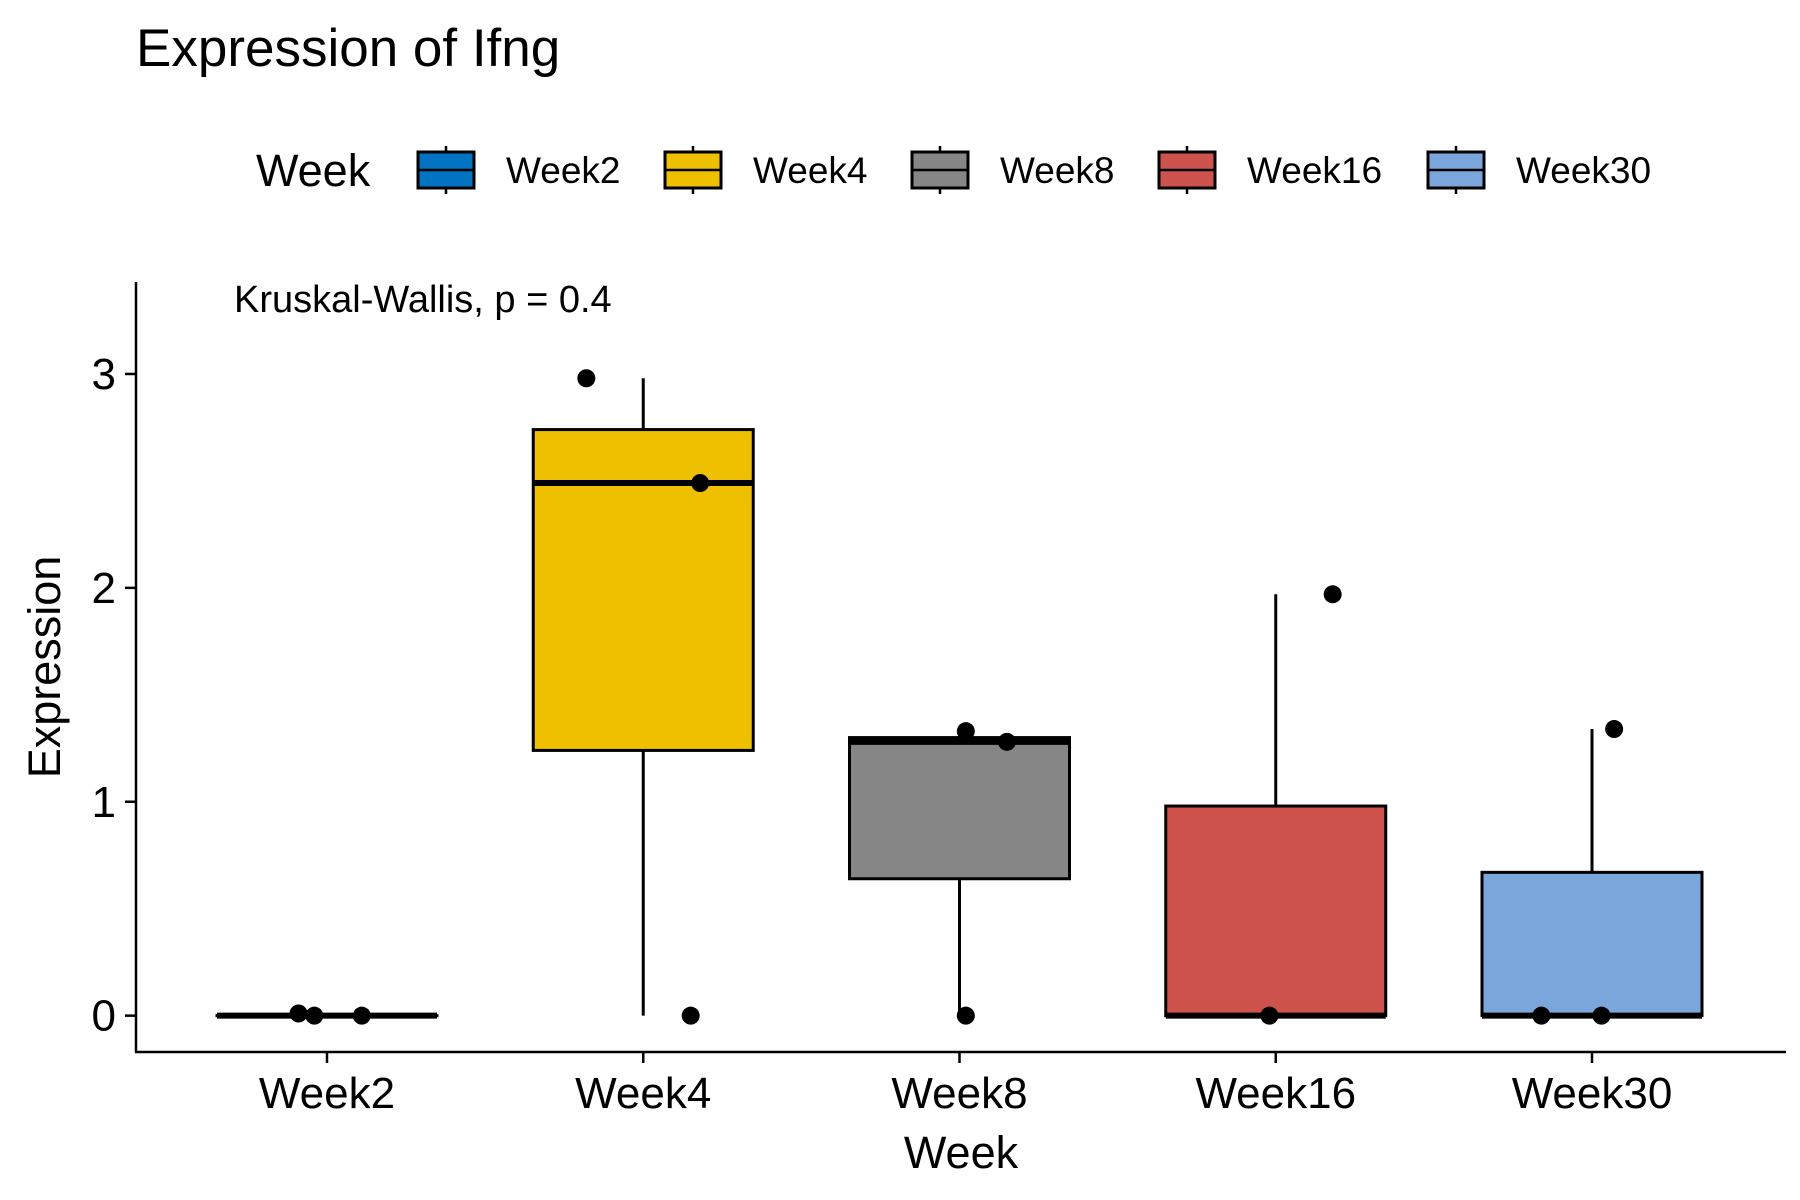 The height and width of the screenshot is (1200, 1800). Describe the element at coordinates (313, 170) in the screenshot. I see `legend-title: Week` at that location.